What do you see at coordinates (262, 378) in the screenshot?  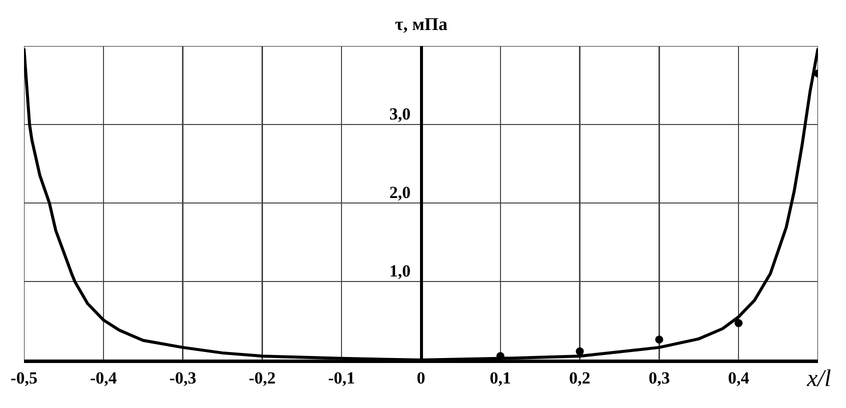 I see `x-tick-label: -0,2` at bounding box center [262, 378].